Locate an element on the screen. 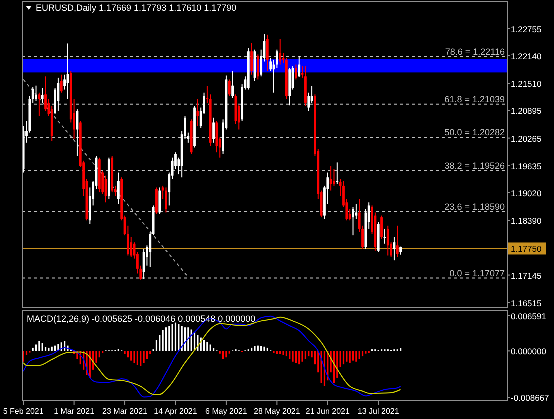 This screenshot has width=554, height=419. ref-line-label: 78.6 = 1.22116 is located at coordinates (475, 52).